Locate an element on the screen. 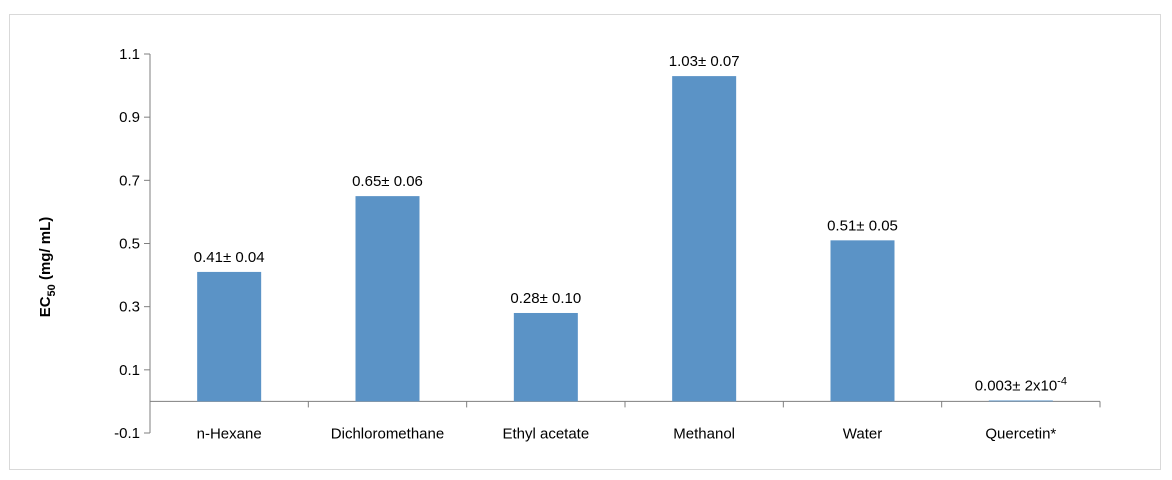  data-label: 0.65± 0.06 is located at coordinates (387, 181).